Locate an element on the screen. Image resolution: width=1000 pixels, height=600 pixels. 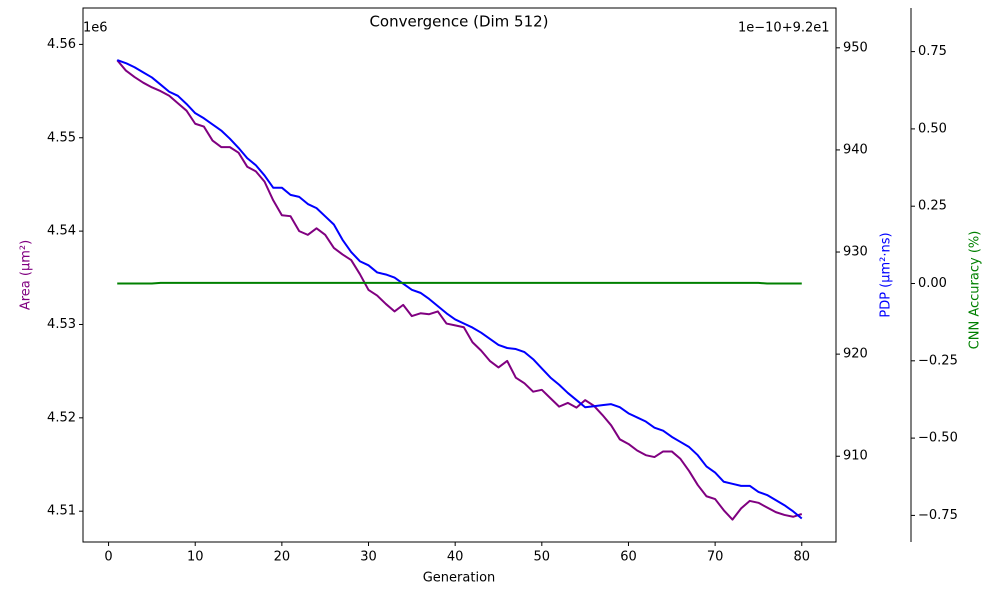
y3-axis-label: CNN Accuracy (%) is located at coordinates (975, 290).